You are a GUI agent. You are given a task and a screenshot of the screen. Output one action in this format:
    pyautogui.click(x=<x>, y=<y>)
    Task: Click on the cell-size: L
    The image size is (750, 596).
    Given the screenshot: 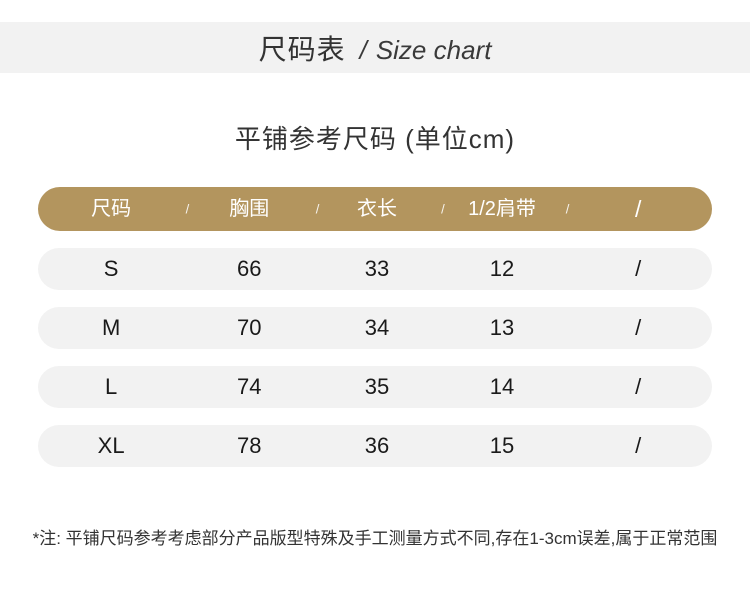 What is the action you would take?
    pyautogui.click(x=111, y=386)
    